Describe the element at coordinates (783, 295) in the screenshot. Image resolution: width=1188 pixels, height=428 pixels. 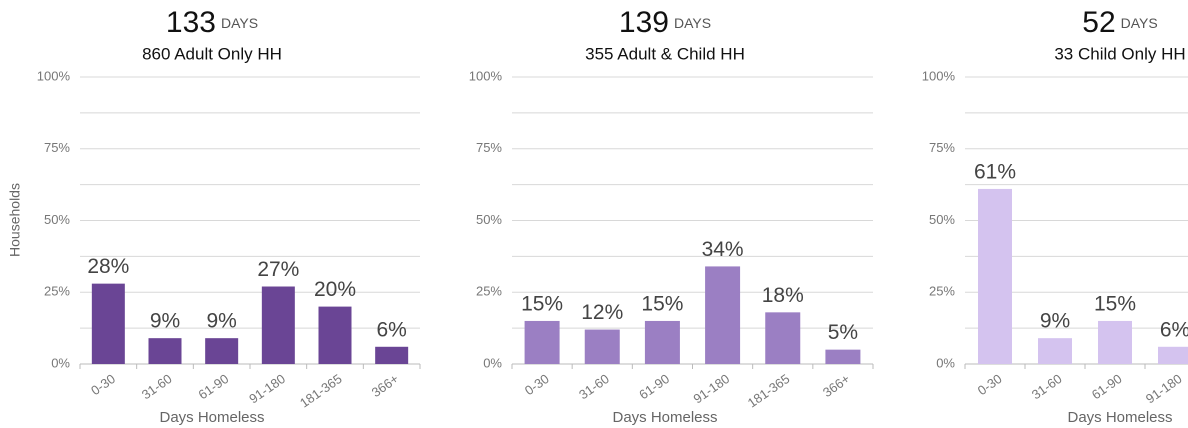
I see `value-label: 18%` at that location.